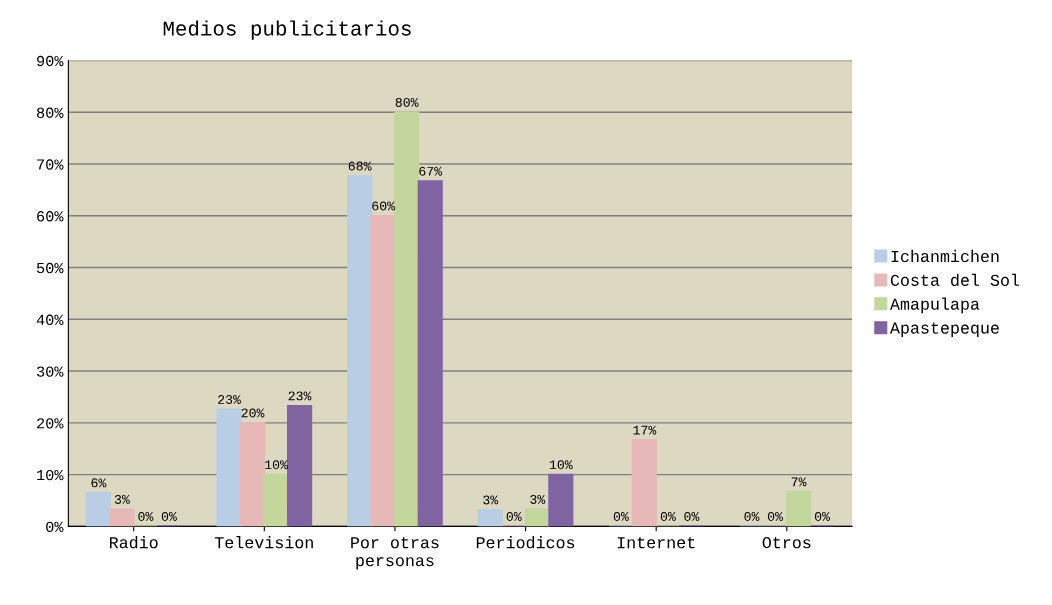  What do you see at coordinates (395, 553) in the screenshot?
I see `x-tick-label: Por otras personas` at bounding box center [395, 553].